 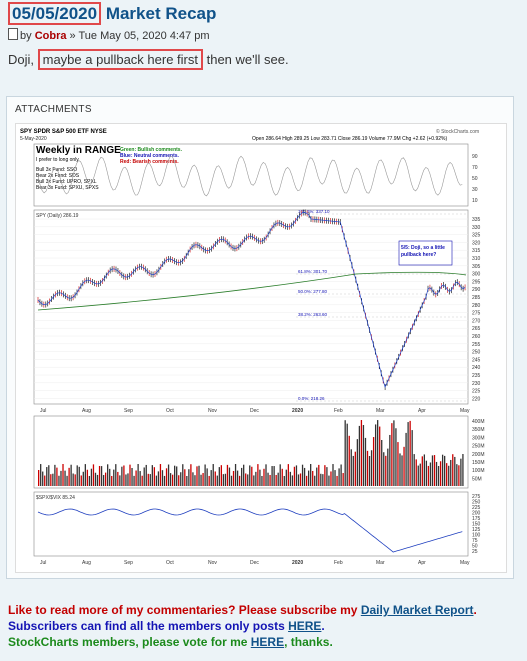 I want to click on axis-tick: 25, so click(x=475, y=552).